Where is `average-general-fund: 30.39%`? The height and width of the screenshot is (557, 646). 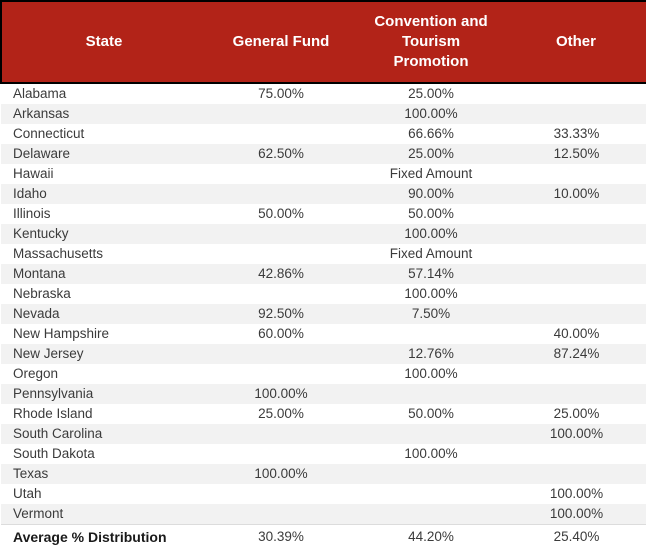
average-general-fund: 30.39% is located at coordinates (281, 536).